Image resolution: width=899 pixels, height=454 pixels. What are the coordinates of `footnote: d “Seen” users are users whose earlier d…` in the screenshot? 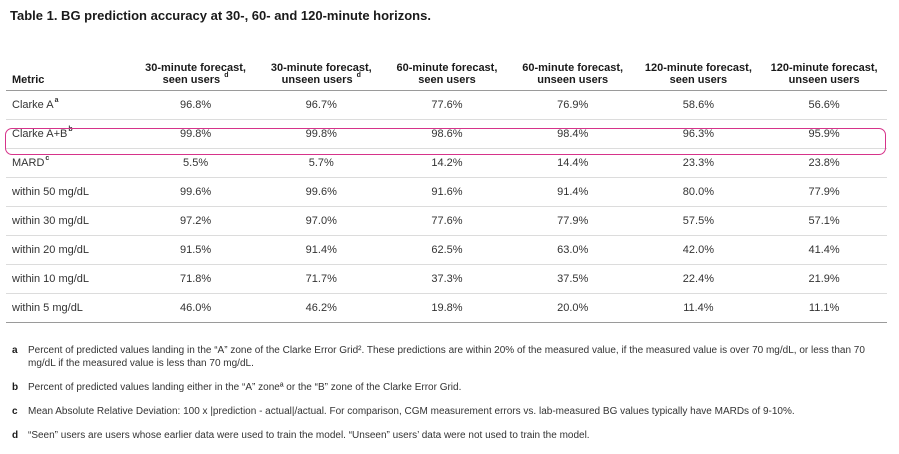 It's located at (447, 435).